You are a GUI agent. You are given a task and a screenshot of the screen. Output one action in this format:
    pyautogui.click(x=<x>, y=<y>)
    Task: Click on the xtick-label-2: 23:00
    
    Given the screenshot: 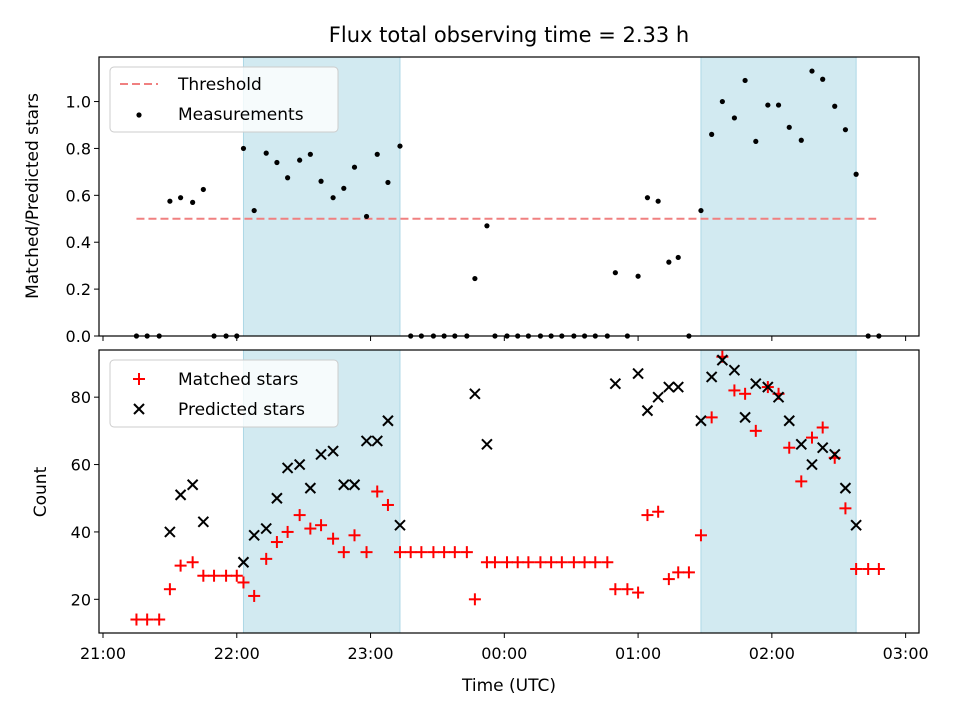 What is the action you would take?
    pyautogui.click(x=370, y=653)
    